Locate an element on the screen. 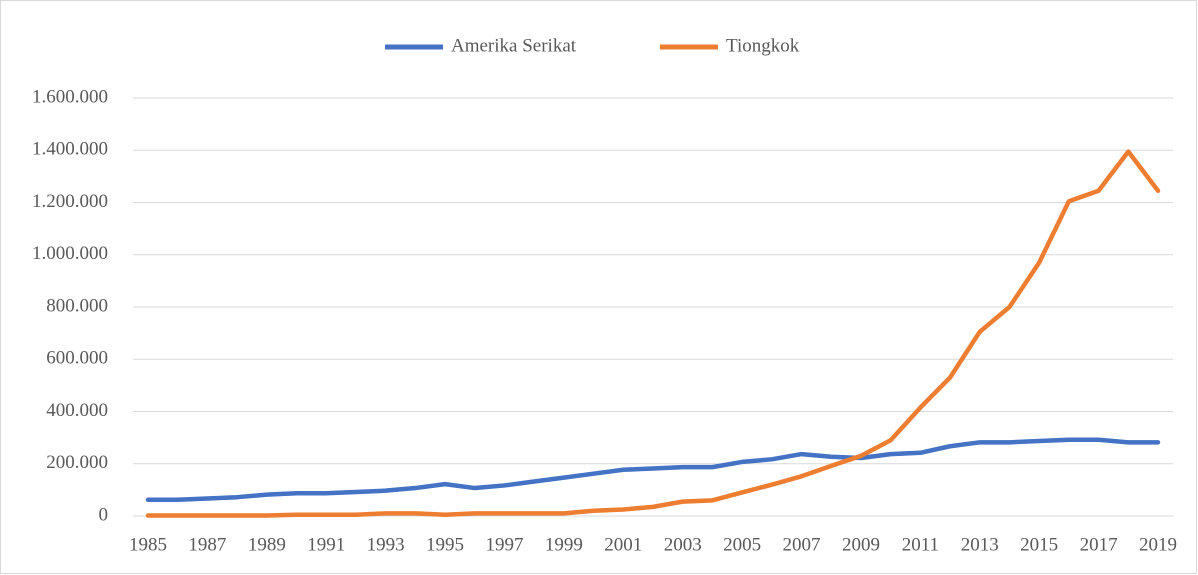 The width and height of the screenshot is (1198, 575). x-tick-label: 1987 is located at coordinates (207, 544).